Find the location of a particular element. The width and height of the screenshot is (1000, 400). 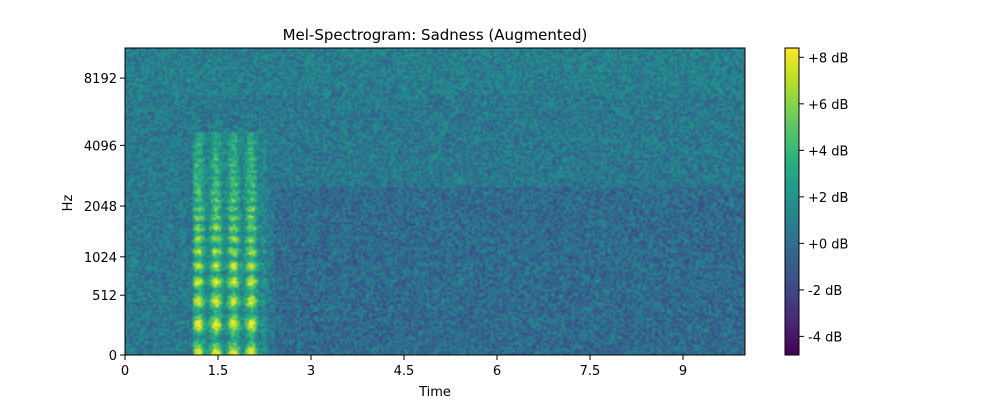

y-tick-label: 1024 is located at coordinates (100, 258).